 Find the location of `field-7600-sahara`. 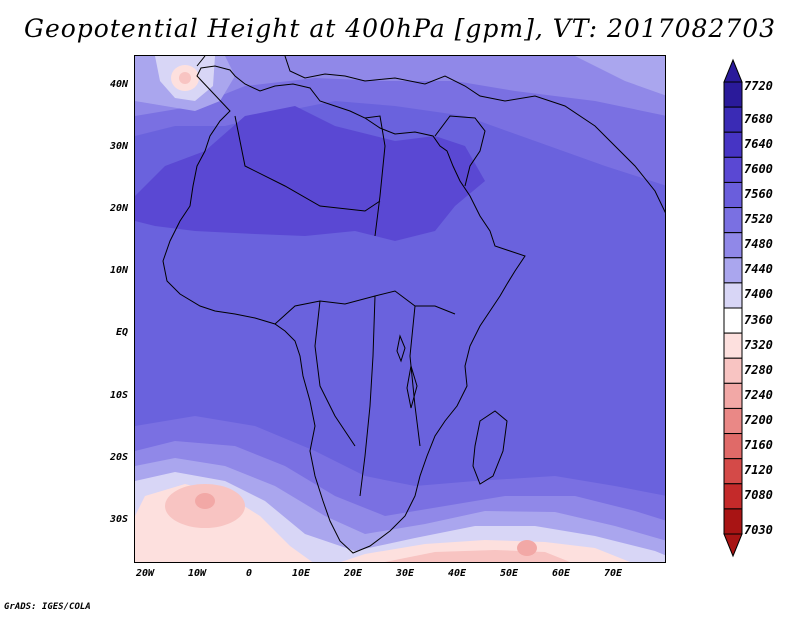

field-7600-sahara is located at coordinates (310, 173).